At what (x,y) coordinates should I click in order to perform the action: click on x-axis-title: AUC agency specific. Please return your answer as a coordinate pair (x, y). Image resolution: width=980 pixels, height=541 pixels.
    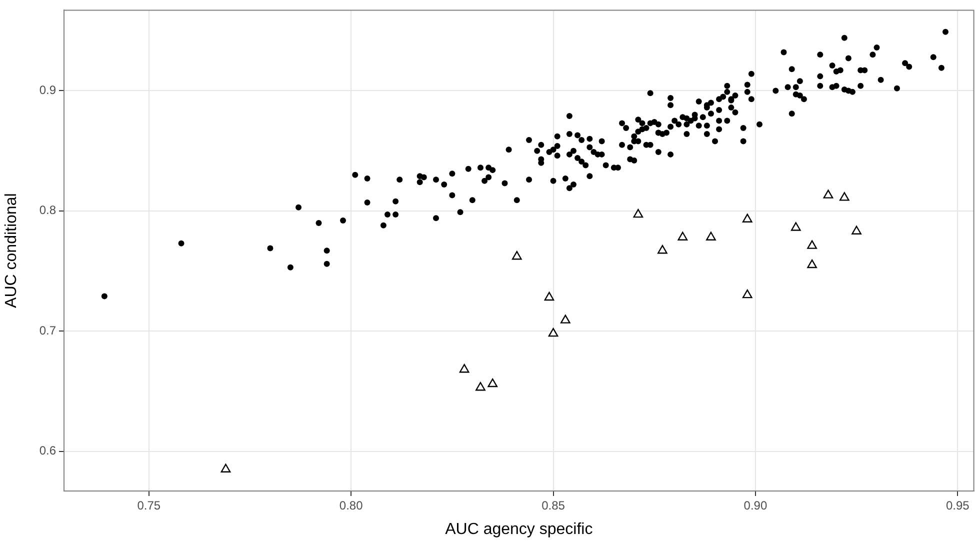
    Looking at the image, I should click on (519, 529).